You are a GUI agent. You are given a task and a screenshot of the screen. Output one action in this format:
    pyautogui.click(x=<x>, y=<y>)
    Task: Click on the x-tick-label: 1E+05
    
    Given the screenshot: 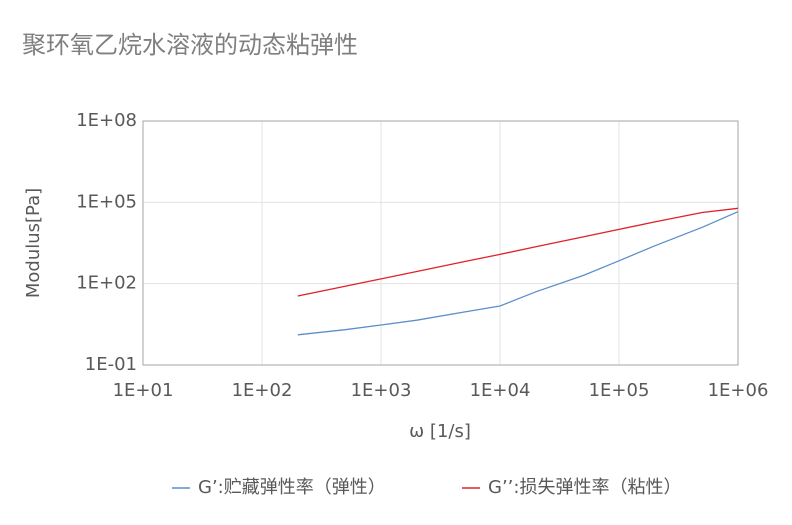 What is the action you would take?
    pyautogui.click(x=619, y=390)
    